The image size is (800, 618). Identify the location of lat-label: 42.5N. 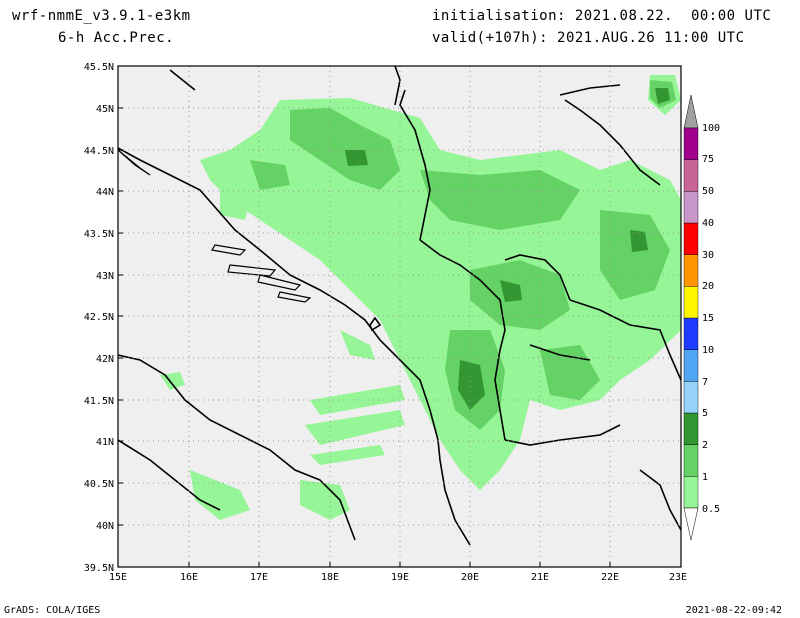
(99, 317).